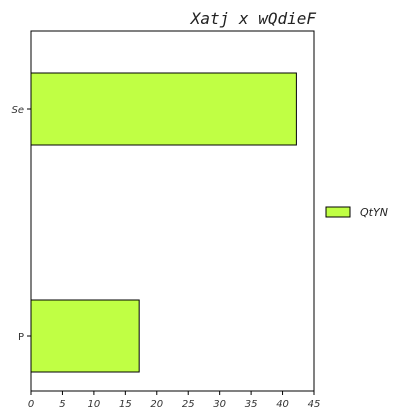 This screenshot has width=420, height=420. I want to click on x-tick-label: 40, so click(282, 404).